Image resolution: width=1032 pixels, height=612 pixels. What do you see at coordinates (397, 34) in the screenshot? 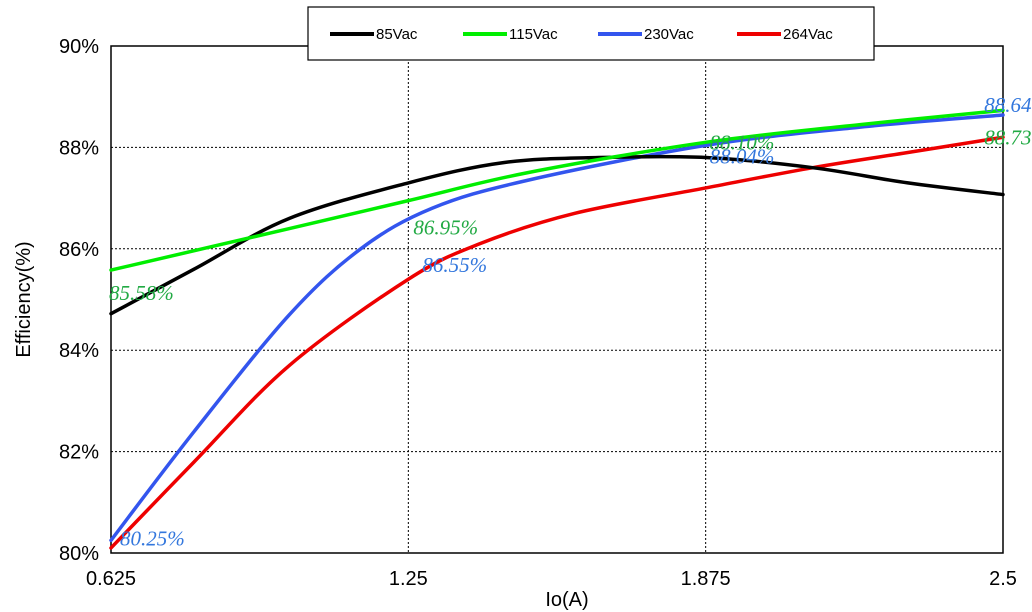
I see `legend-label: 85Vac` at bounding box center [397, 34].